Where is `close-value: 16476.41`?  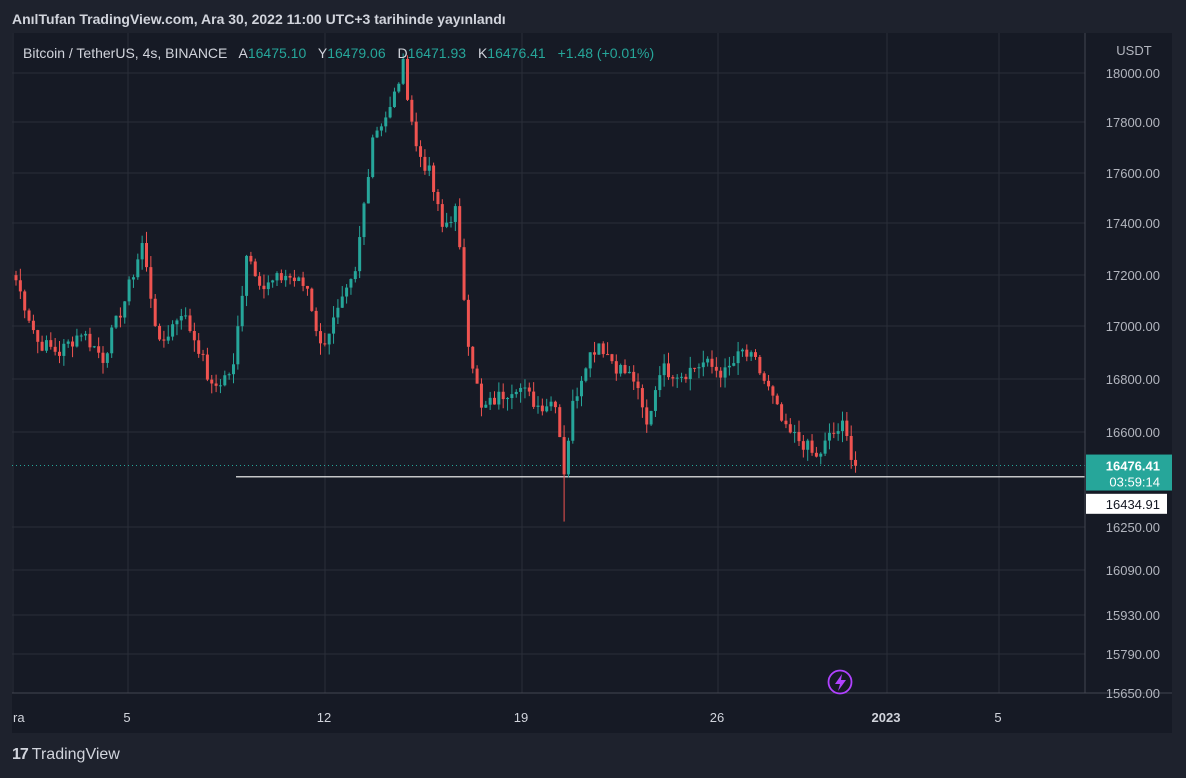
close-value: 16476.41 is located at coordinates (516, 53).